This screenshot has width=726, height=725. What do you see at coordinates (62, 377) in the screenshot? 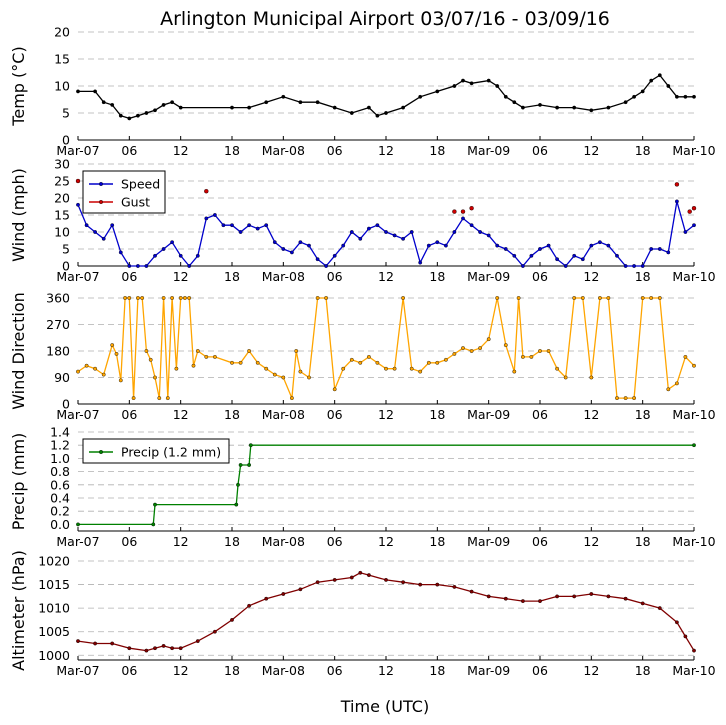
I see `direction-y-tick-label: 90` at bounding box center [62, 377].